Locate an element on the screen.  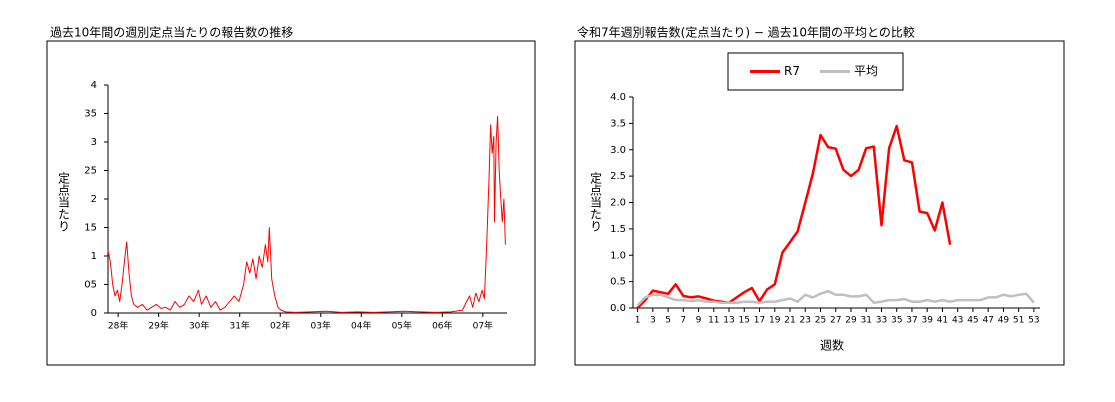
y-tick-label: 1.0 is located at coordinates (618, 255).